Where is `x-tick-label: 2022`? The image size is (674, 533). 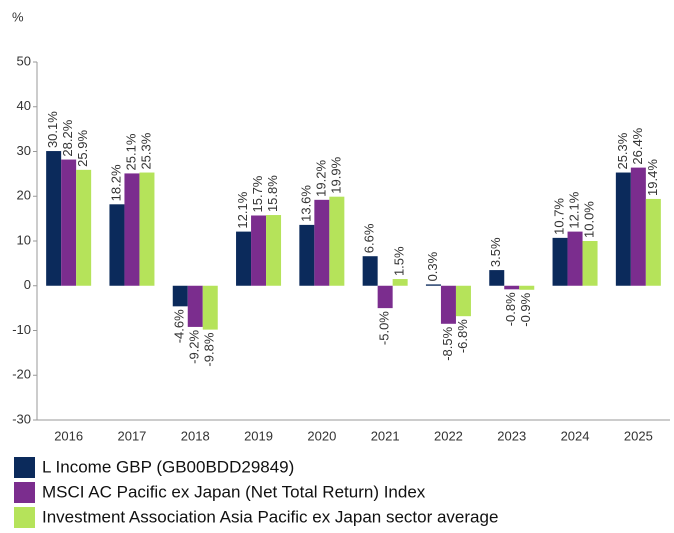 x-tick-label: 2022 is located at coordinates (448, 435).